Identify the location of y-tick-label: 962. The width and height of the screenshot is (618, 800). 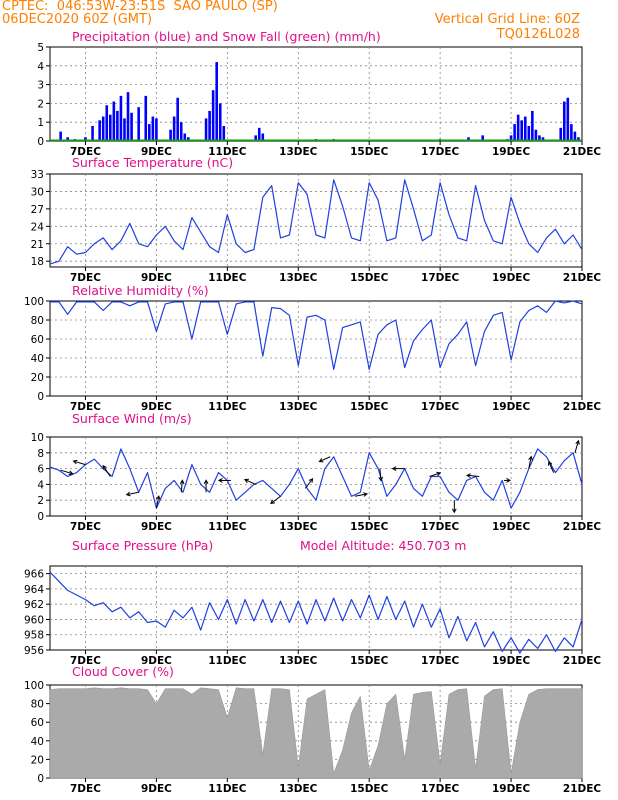
(34, 605).